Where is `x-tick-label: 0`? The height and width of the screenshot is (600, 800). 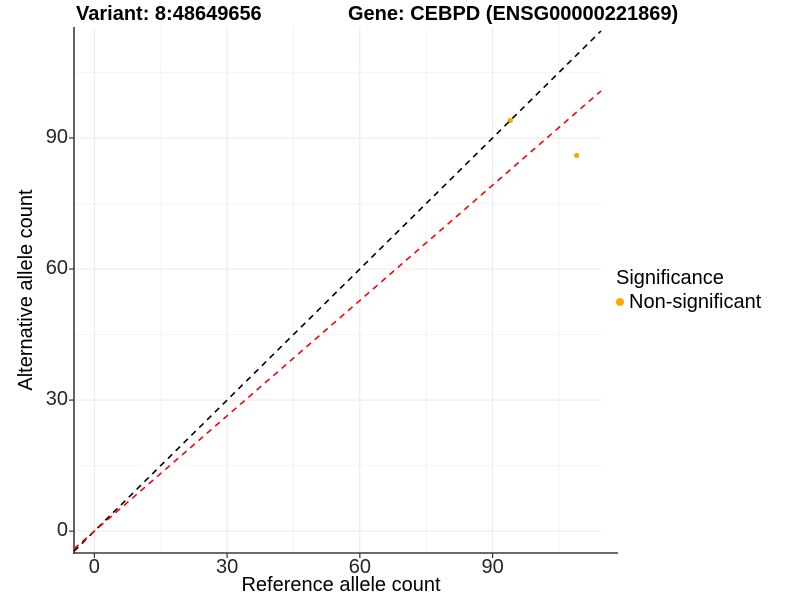 x-tick-label: 0 is located at coordinates (94, 567).